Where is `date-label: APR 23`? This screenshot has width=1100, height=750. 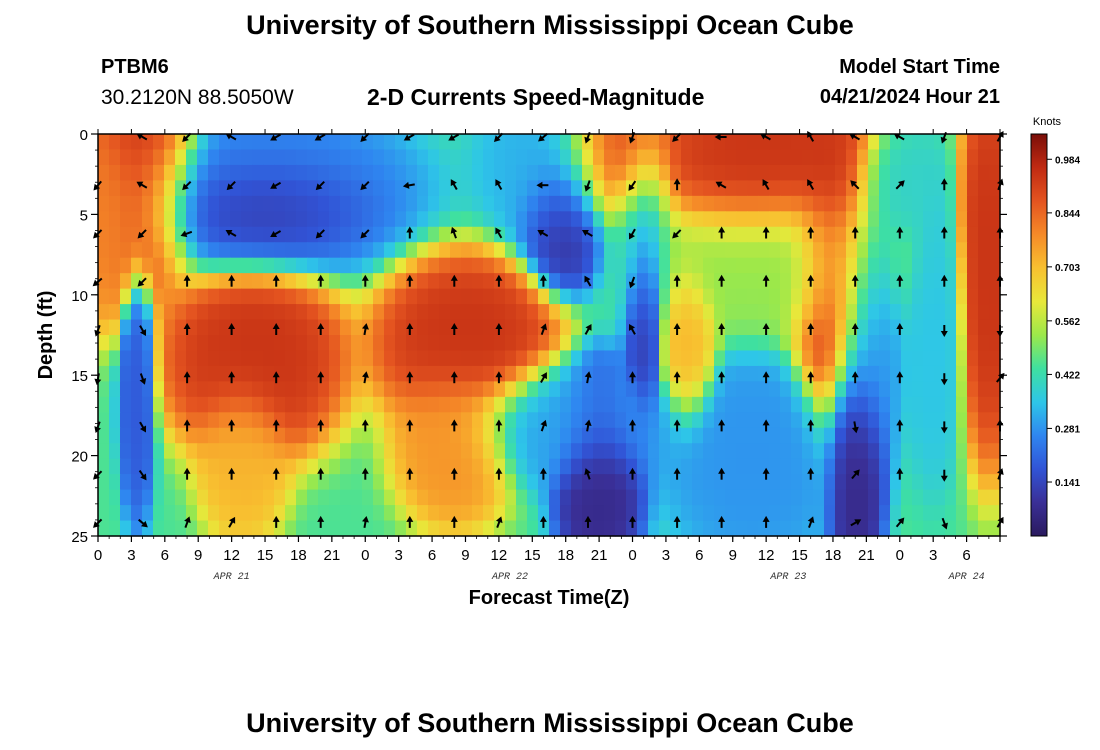
date-label: APR 23 is located at coordinates (787, 577).